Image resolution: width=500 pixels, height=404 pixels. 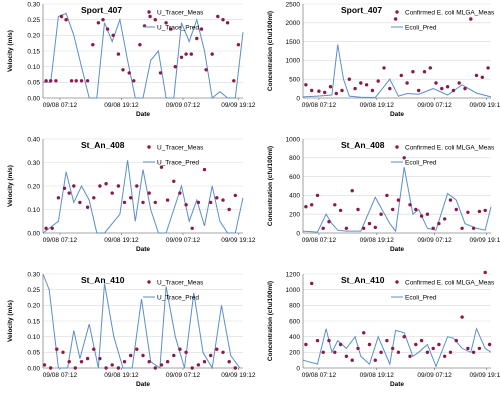 I want to click on y-tick-label: 600, so click(x=294, y=177).